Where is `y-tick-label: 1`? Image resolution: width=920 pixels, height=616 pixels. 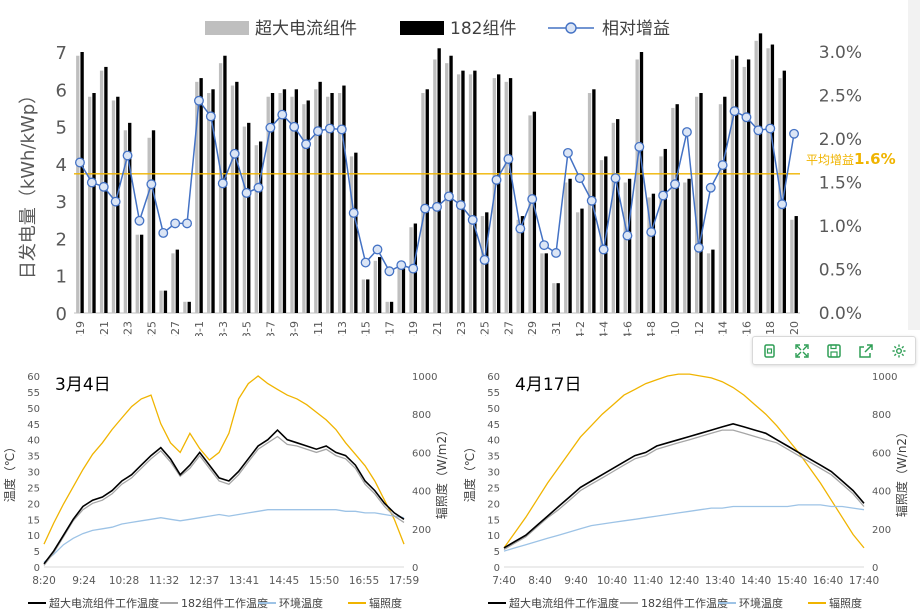 y-tick-label: 1 is located at coordinates (61, 277).